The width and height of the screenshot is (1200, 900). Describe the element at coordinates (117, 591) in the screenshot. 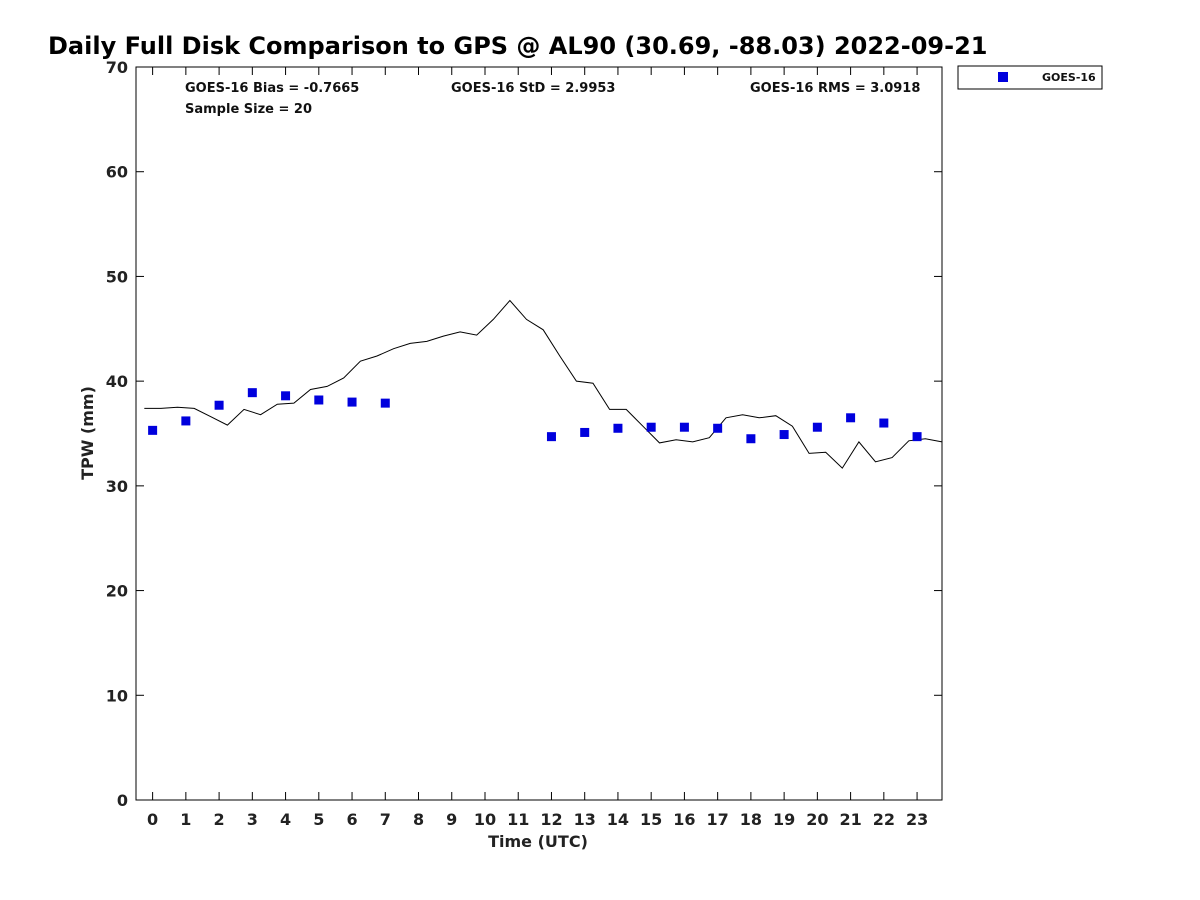

I see `y-tick-label: 20` at that location.